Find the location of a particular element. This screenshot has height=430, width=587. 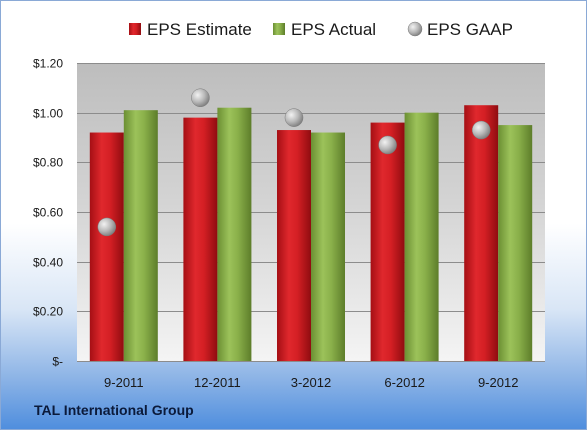

y-tick-label: $1.20 is located at coordinates (48, 64).